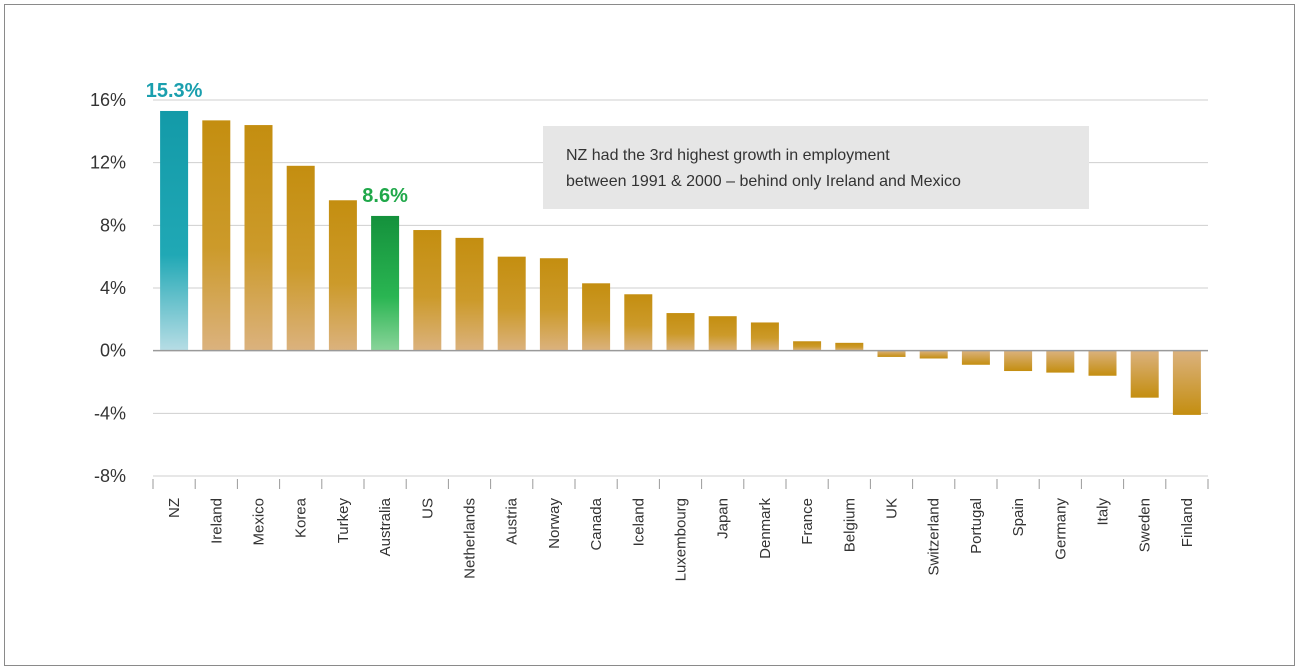 The image size is (1301, 672). I want to click on category-label-belgium: Belgium, so click(849, 525).